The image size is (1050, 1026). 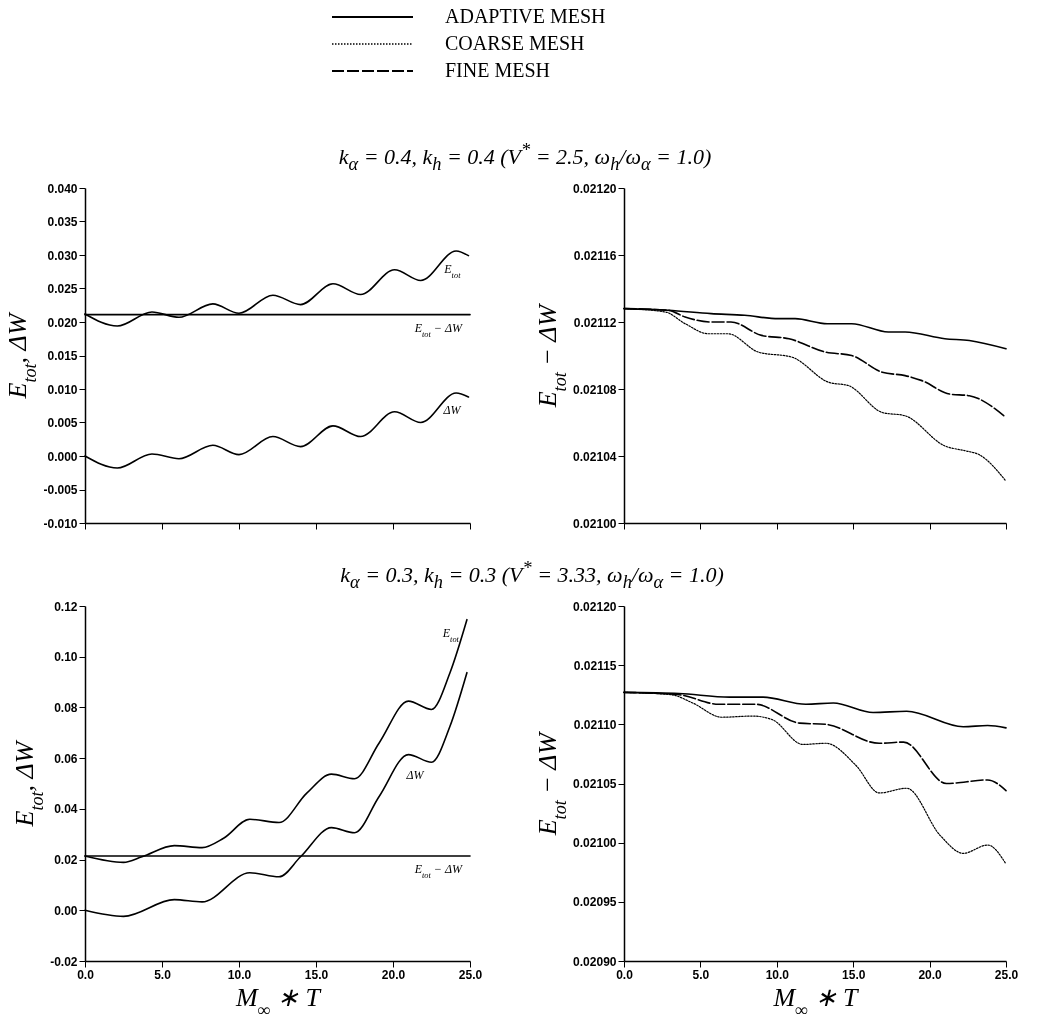 What do you see at coordinates (595, 784) in the screenshot?
I see `y-tick-label: 0.02105` at bounding box center [595, 784].